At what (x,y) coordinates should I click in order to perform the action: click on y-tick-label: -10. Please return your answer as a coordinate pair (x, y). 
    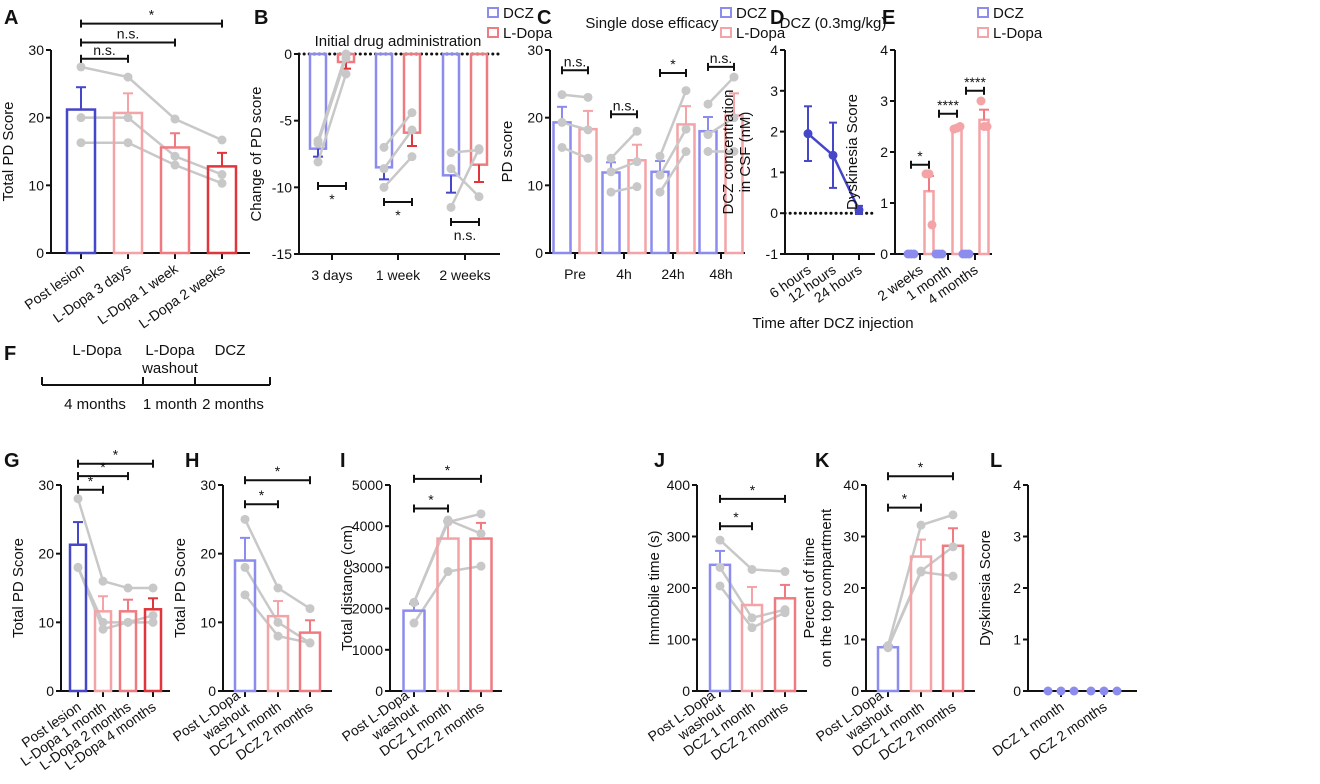
    Looking at the image, I should click on (282, 187).